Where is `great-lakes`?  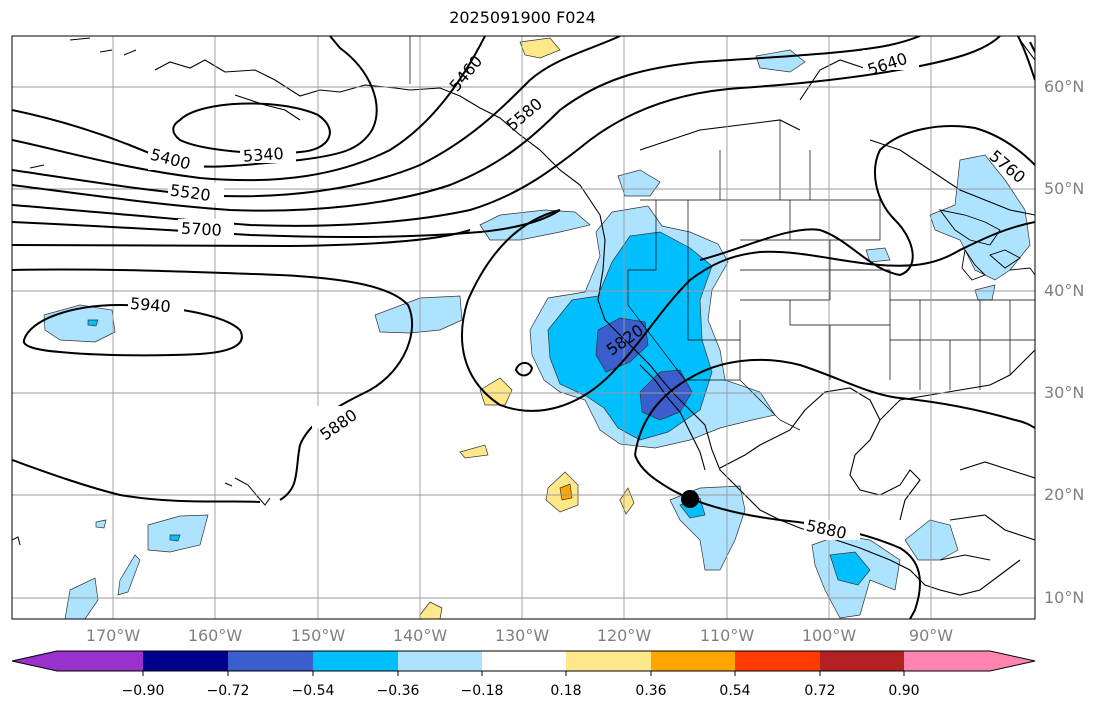
great-lakes is located at coordinates (986, 245).